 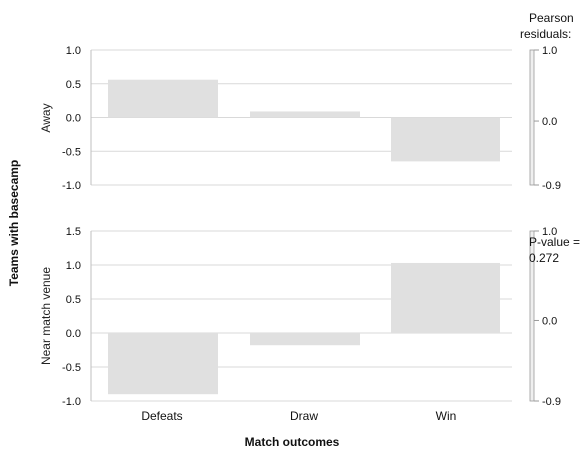 What do you see at coordinates (292, 442) in the screenshot?
I see `x-axis-title: Match outcomes` at bounding box center [292, 442].